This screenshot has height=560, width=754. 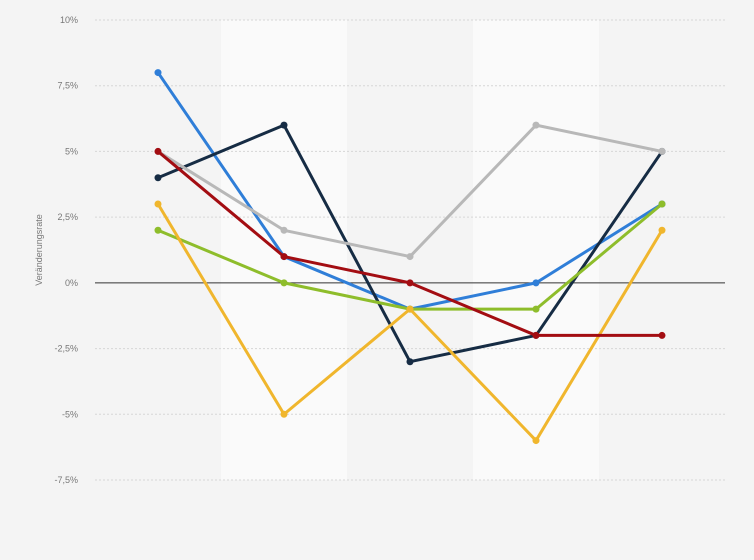 I want to click on y-tick-label: -2,5%, so click(x=66, y=349).